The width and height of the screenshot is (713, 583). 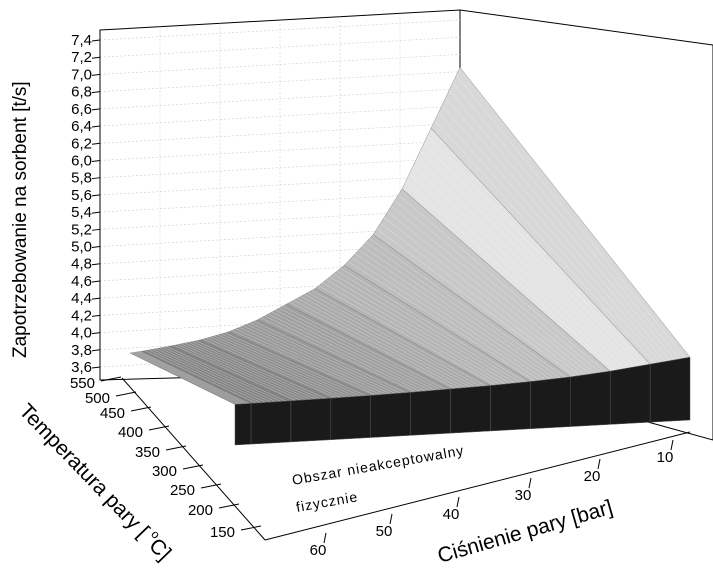 What do you see at coordinates (525, 532) in the screenshot?
I see `x-axis-label: Ciśnienie pary [bar]` at bounding box center [525, 532].